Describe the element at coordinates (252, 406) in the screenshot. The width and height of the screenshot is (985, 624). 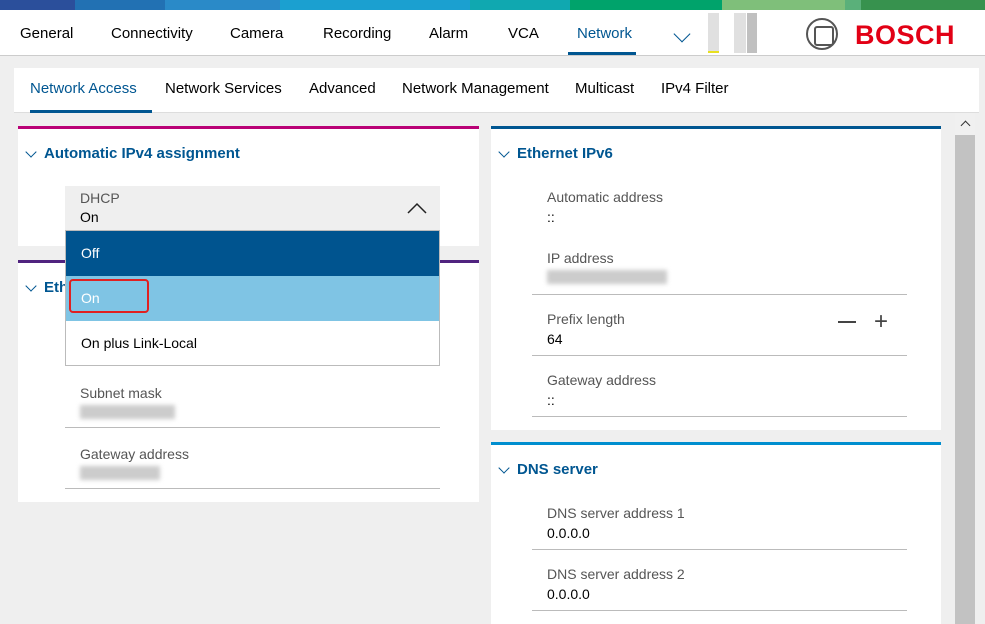
I see `subnet-field: Subnet mask` at that location.